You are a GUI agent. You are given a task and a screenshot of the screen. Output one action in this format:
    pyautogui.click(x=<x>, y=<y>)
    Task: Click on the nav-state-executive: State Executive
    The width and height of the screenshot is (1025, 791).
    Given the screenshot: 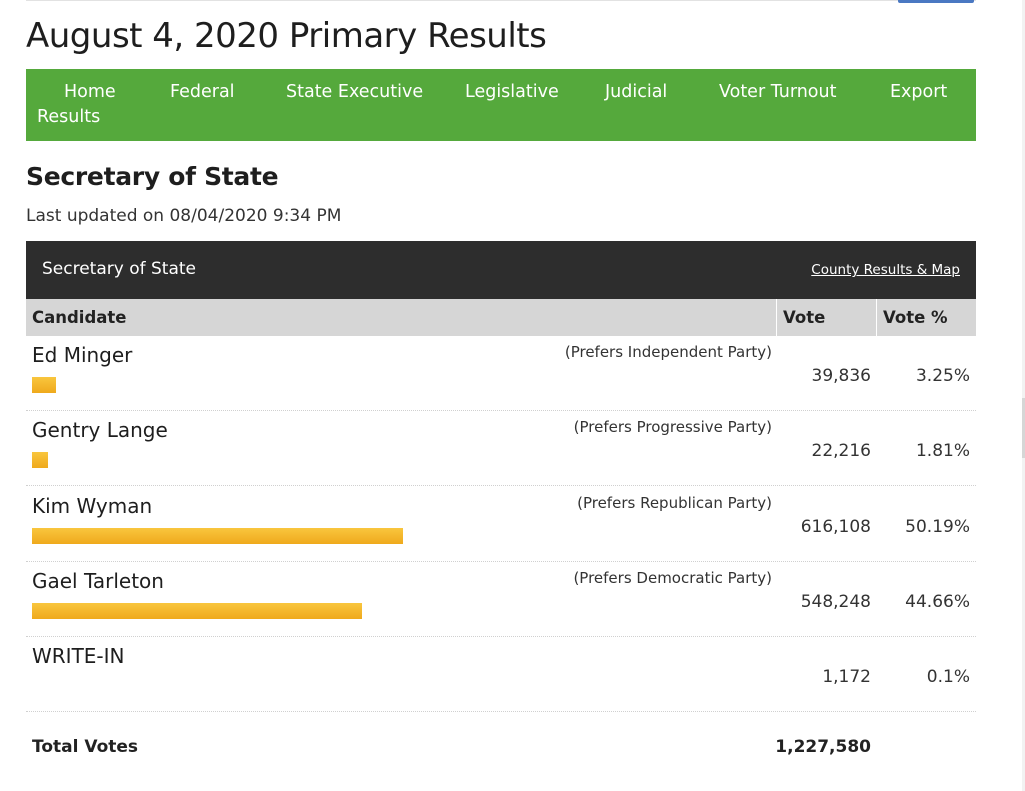 What is the action you would take?
    pyautogui.click(x=355, y=92)
    